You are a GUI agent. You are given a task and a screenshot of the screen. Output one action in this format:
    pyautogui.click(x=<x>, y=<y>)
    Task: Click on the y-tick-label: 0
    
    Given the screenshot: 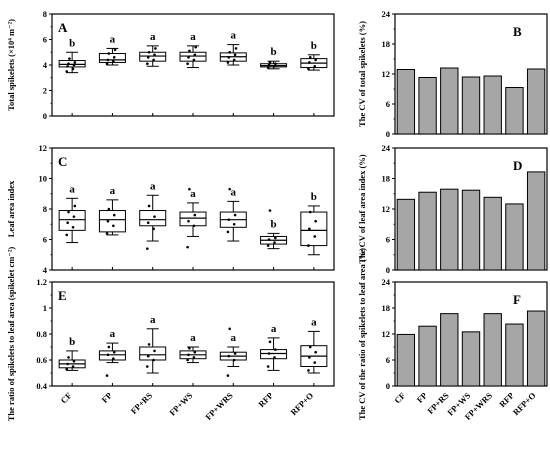 What is the action you would take?
    pyautogui.click(x=388, y=134)
    